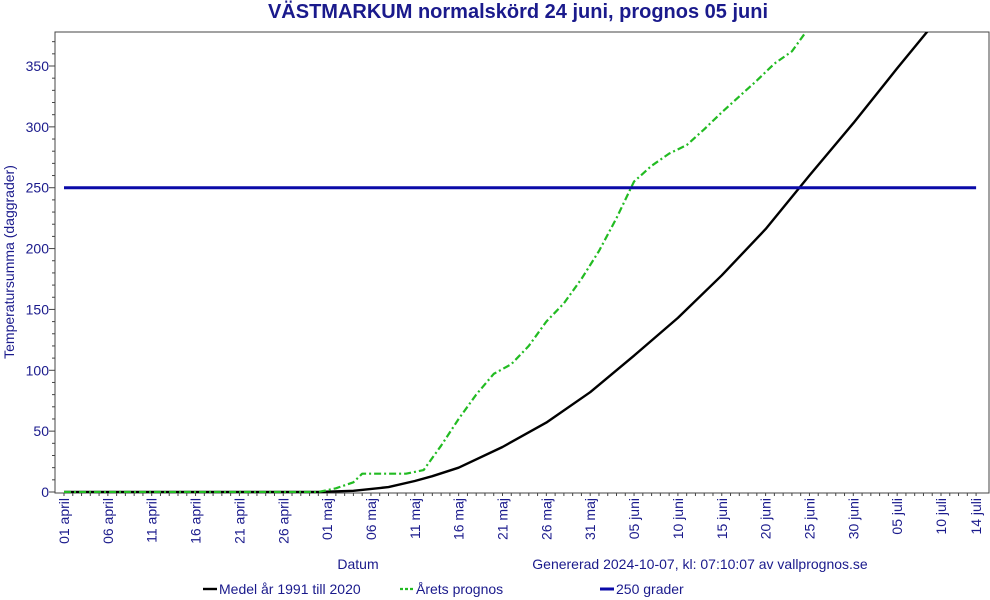  Describe the element at coordinates (38, 66) in the screenshot. I see `y-tick-label: 350` at that location.